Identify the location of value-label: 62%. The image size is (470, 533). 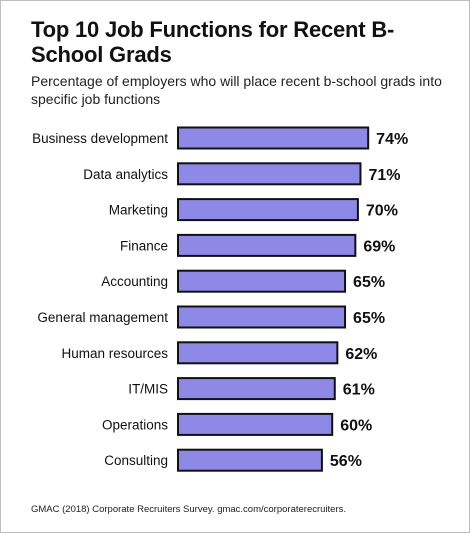
(361, 354).